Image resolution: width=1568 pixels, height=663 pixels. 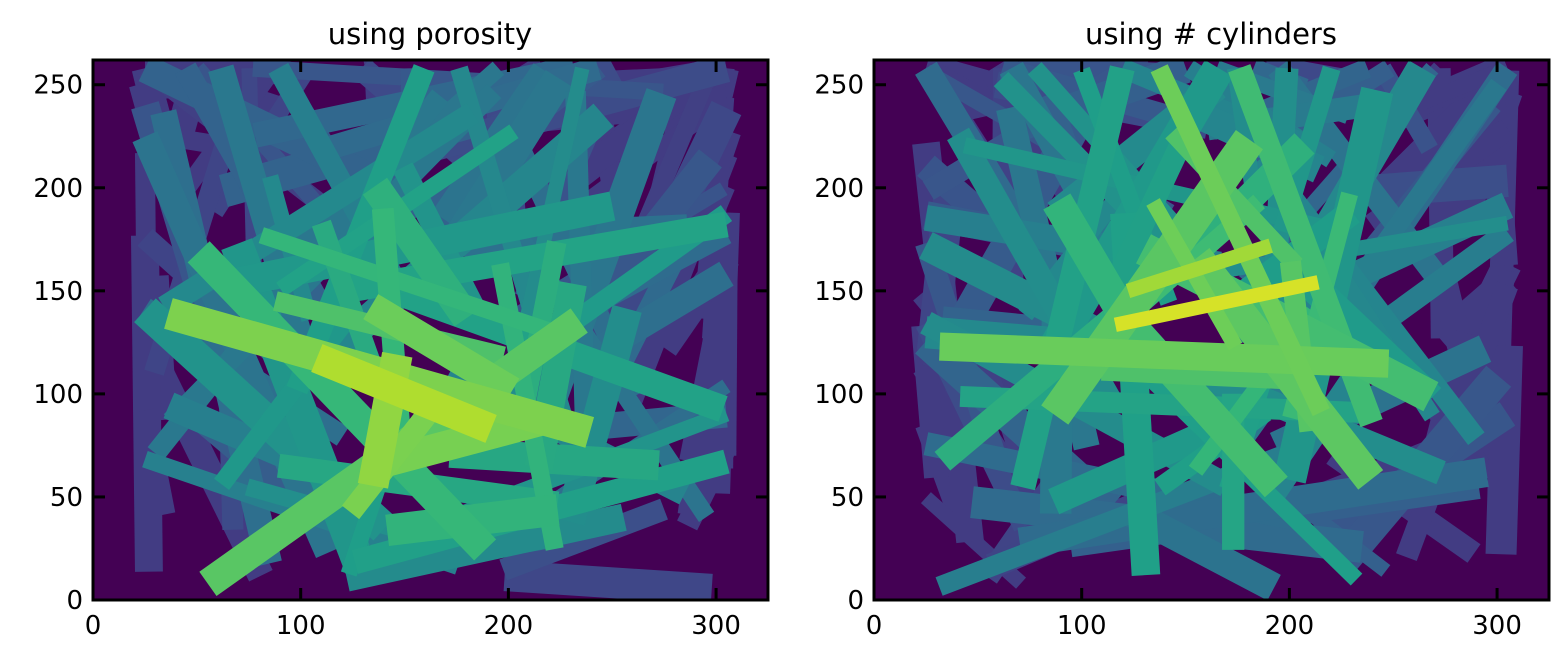 What do you see at coordinates (1211, 34) in the screenshot?
I see `panel-title: using # cylinders` at bounding box center [1211, 34].